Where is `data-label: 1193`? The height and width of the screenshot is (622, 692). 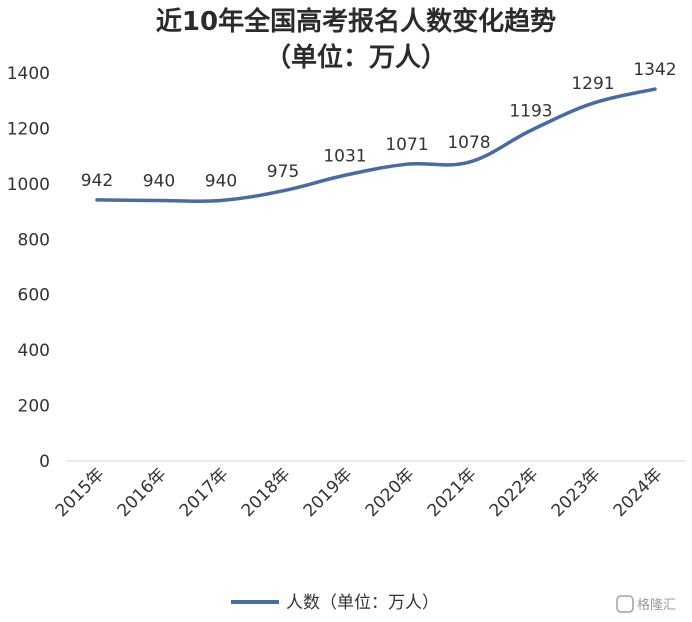
data-label: 1193 is located at coordinates (530, 111).